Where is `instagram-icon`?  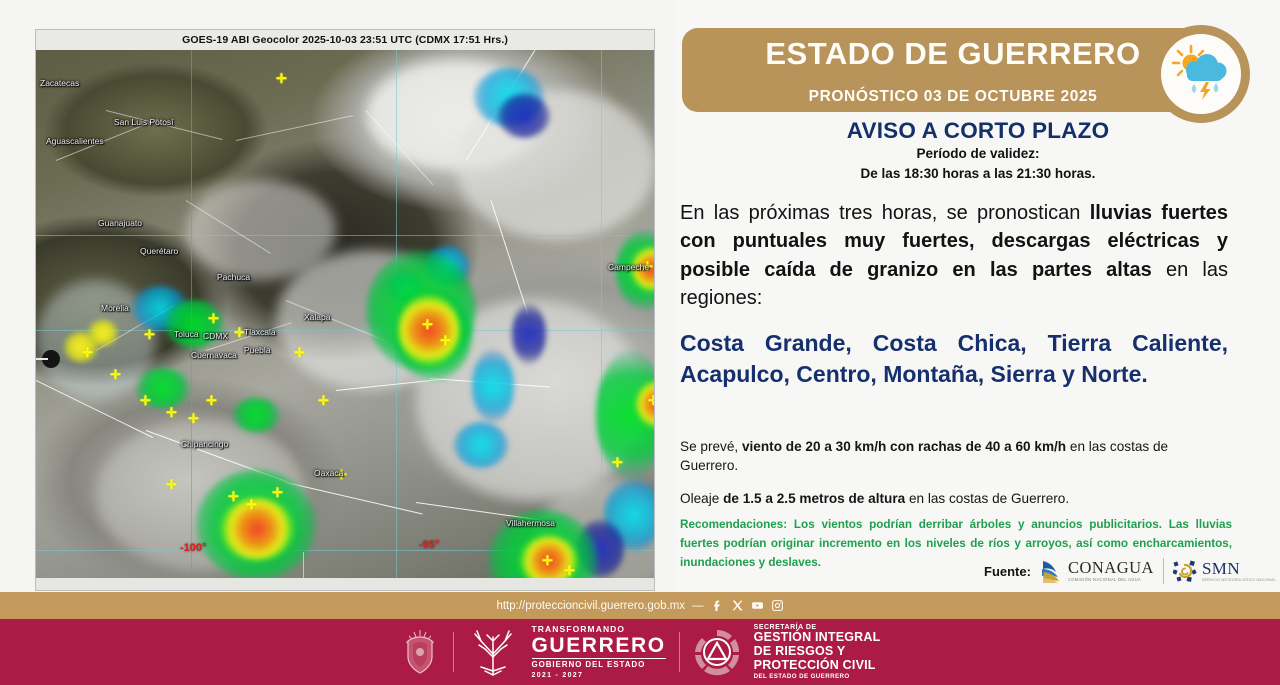 instagram-icon is located at coordinates (777, 605).